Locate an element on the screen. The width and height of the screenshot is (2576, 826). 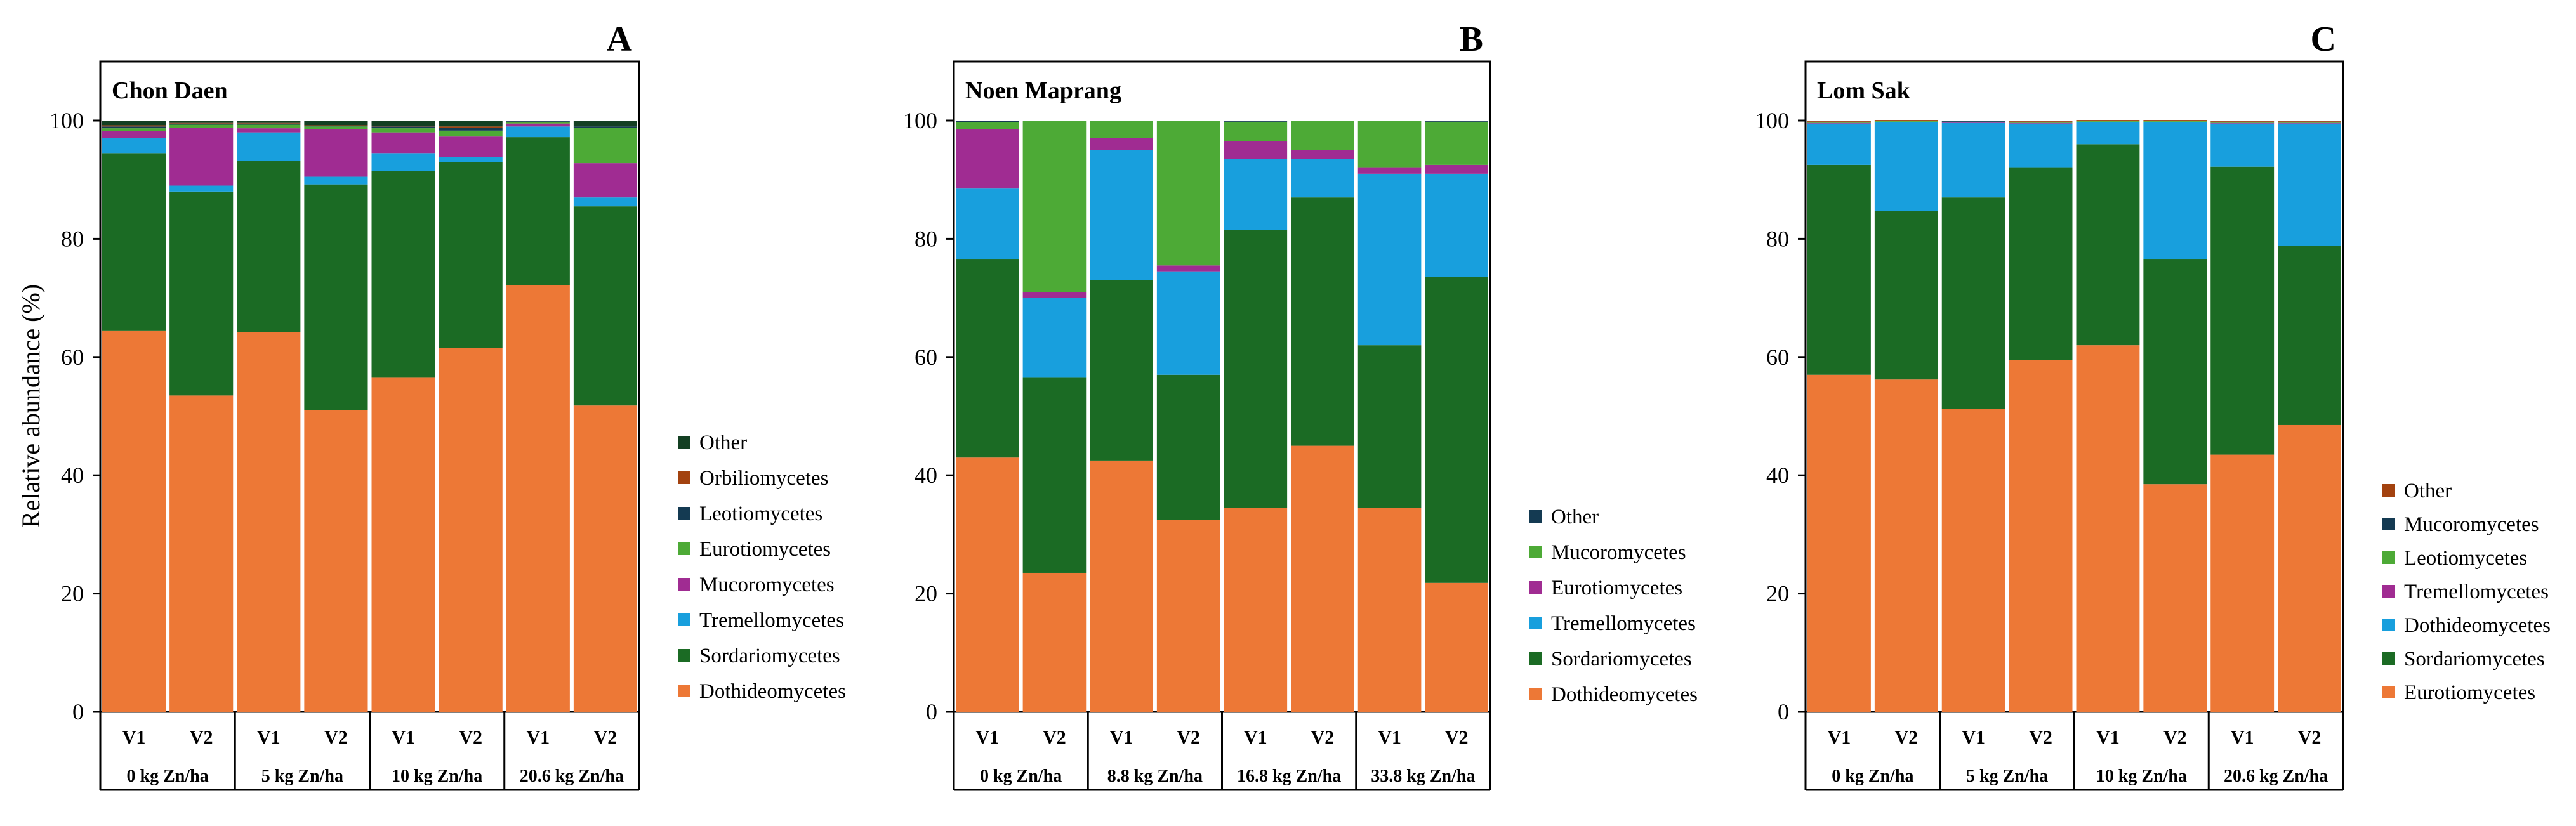
site-title: Noen Maprang is located at coordinates (1043, 90).